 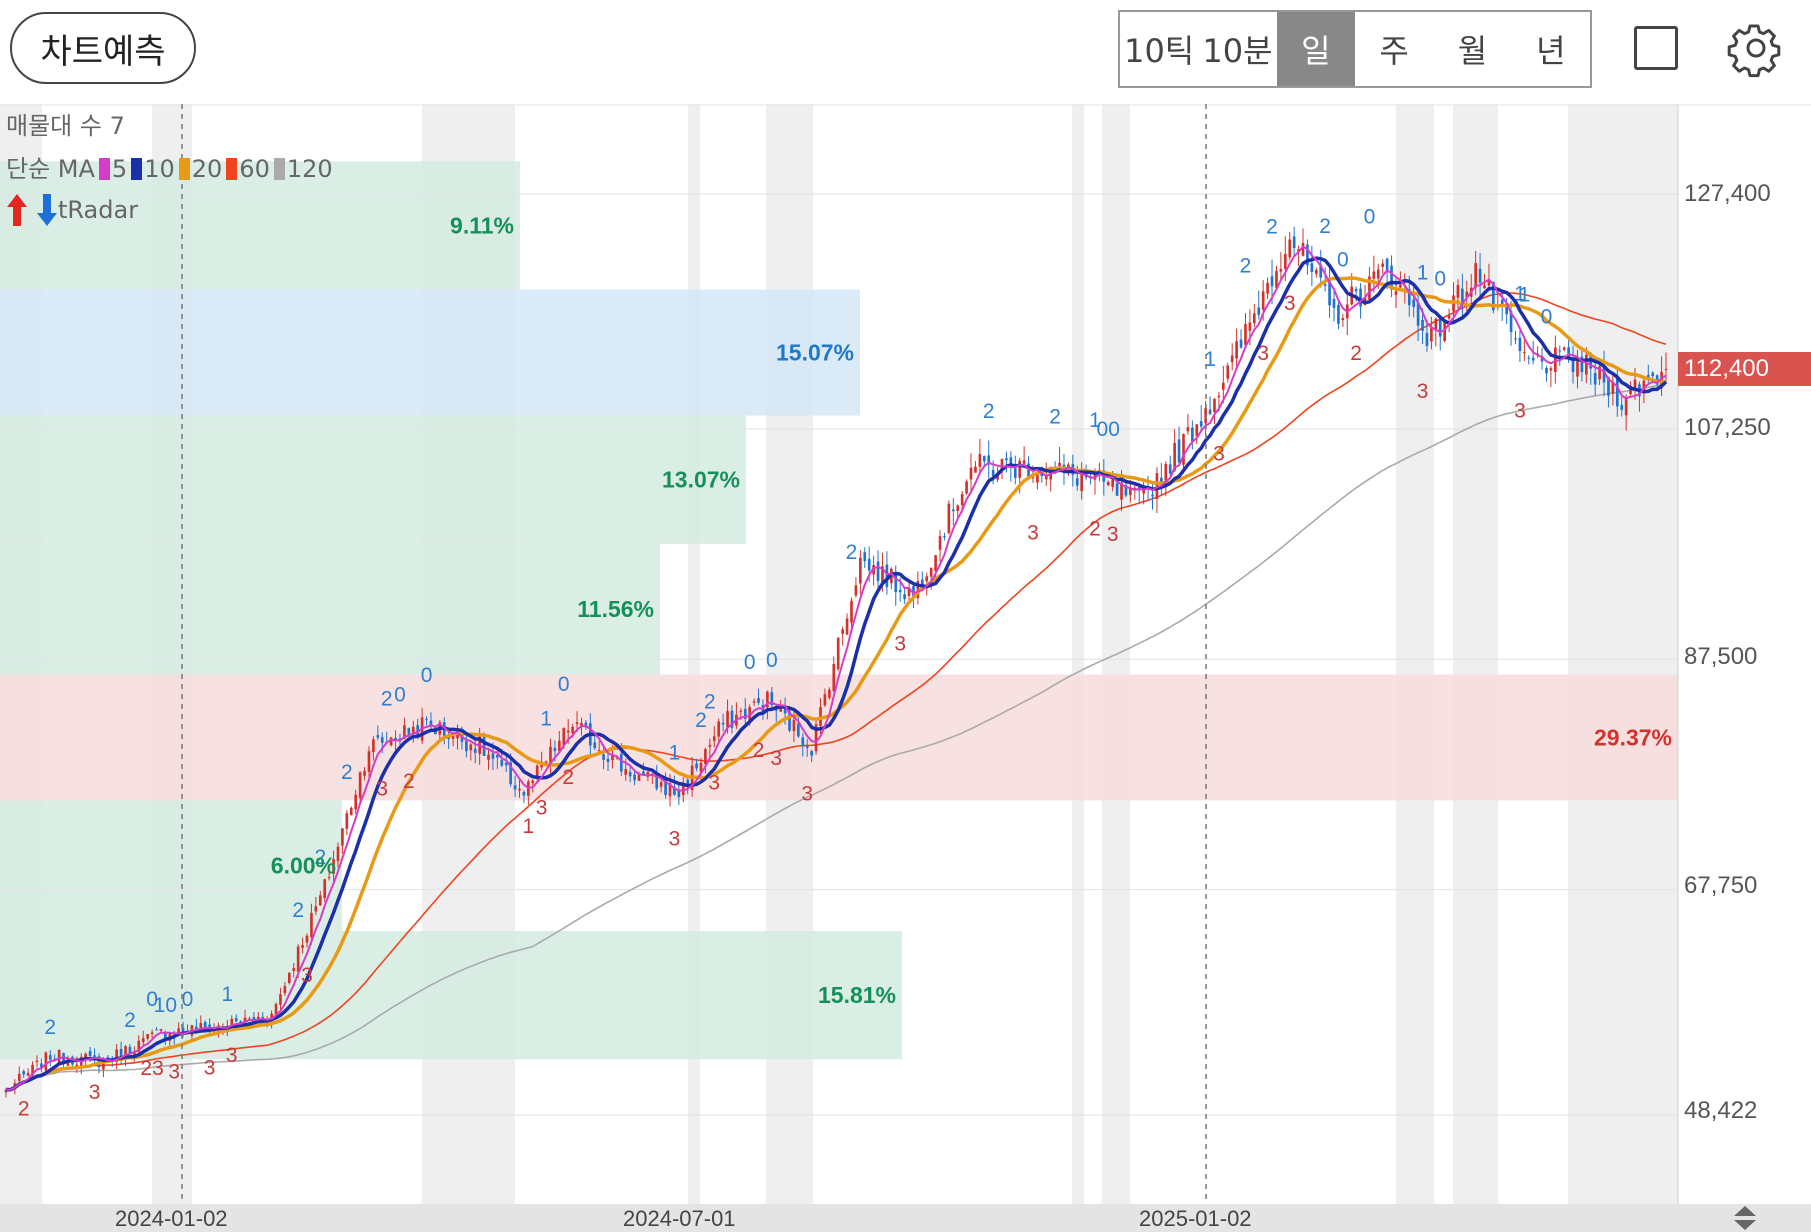 What do you see at coordinates (1551, 51) in the screenshot?
I see `period-tab-year: 년` at bounding box center [1551, 51].